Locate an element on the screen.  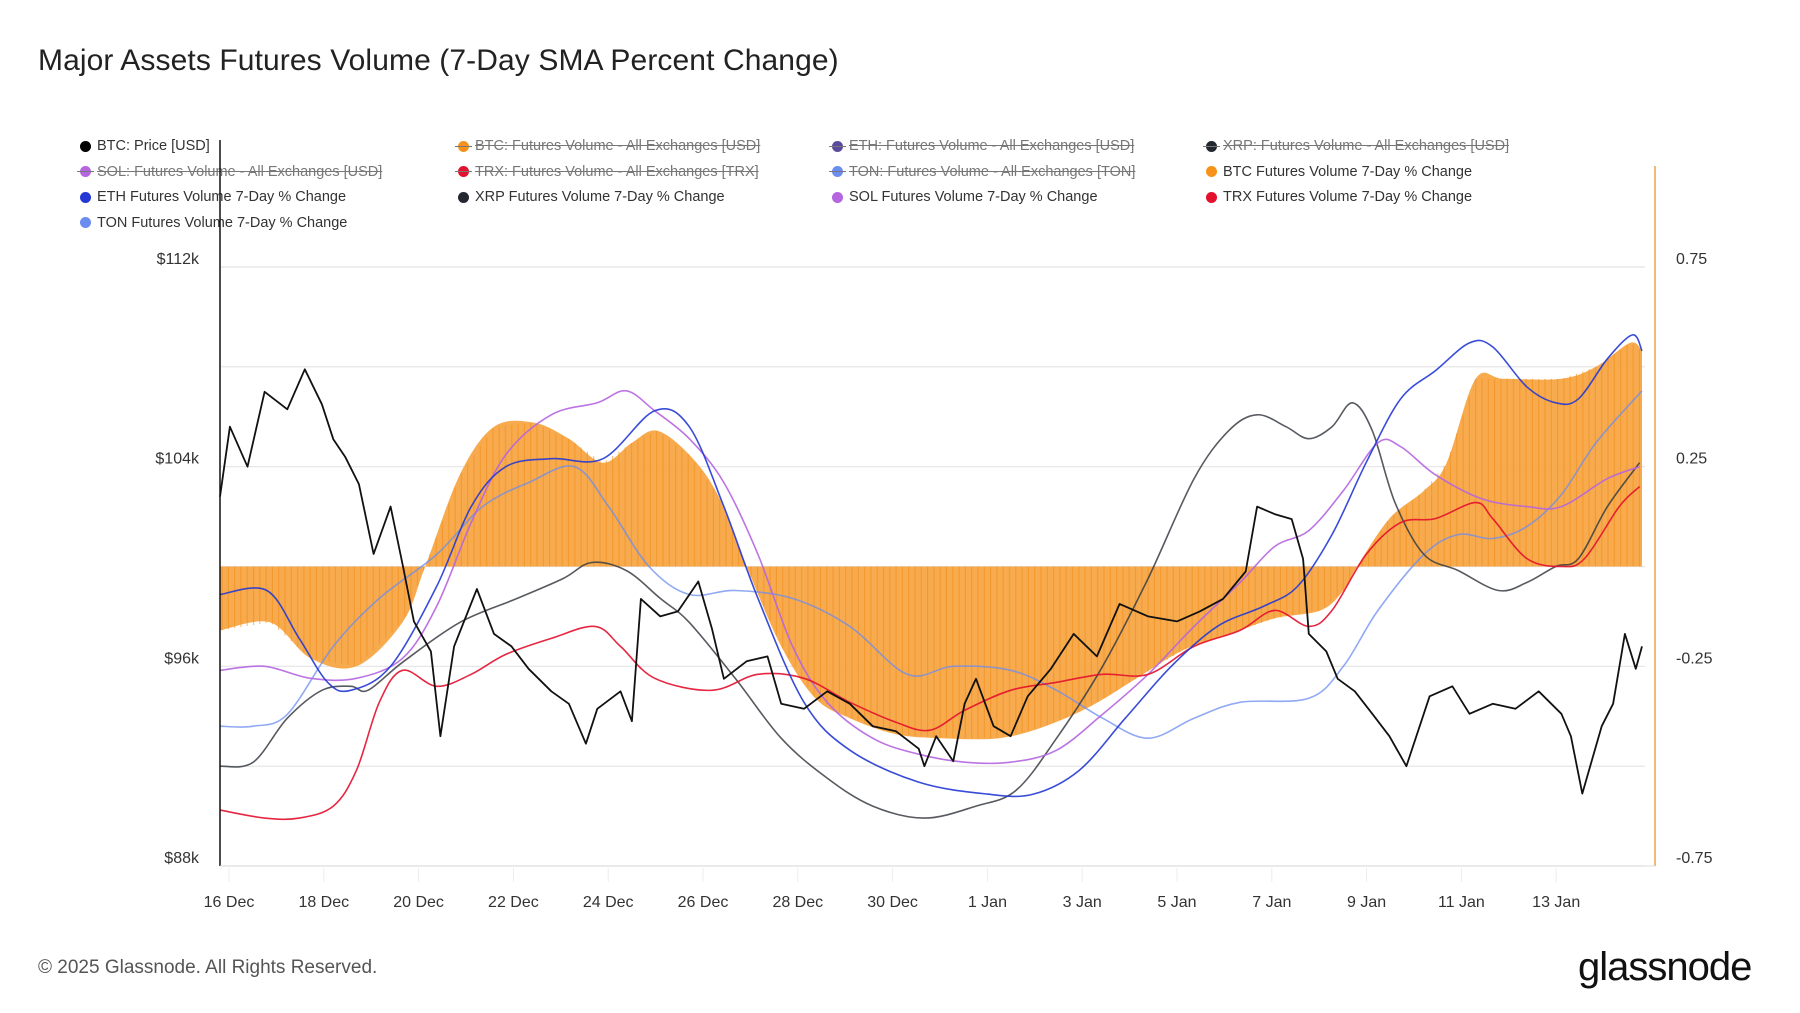
y-left-tick-label: $112k is located at coordinates (178, 259).